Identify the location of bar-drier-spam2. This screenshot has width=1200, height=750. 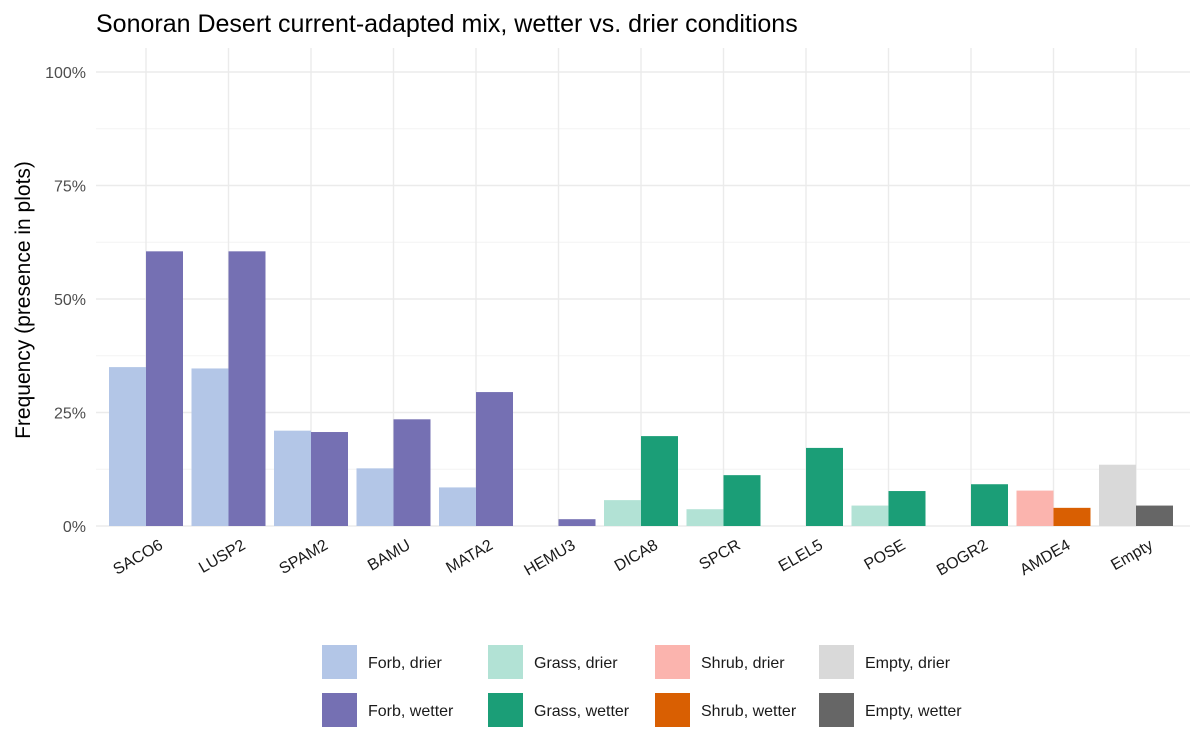
(292, 478).